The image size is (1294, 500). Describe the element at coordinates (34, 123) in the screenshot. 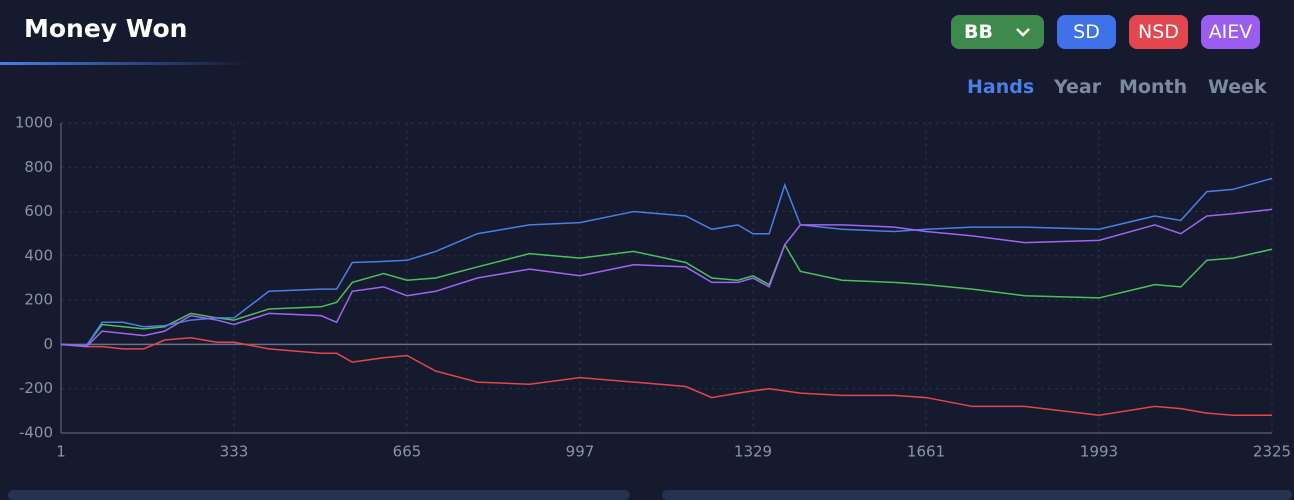

I see `y-tick-label: 1000` at that location.